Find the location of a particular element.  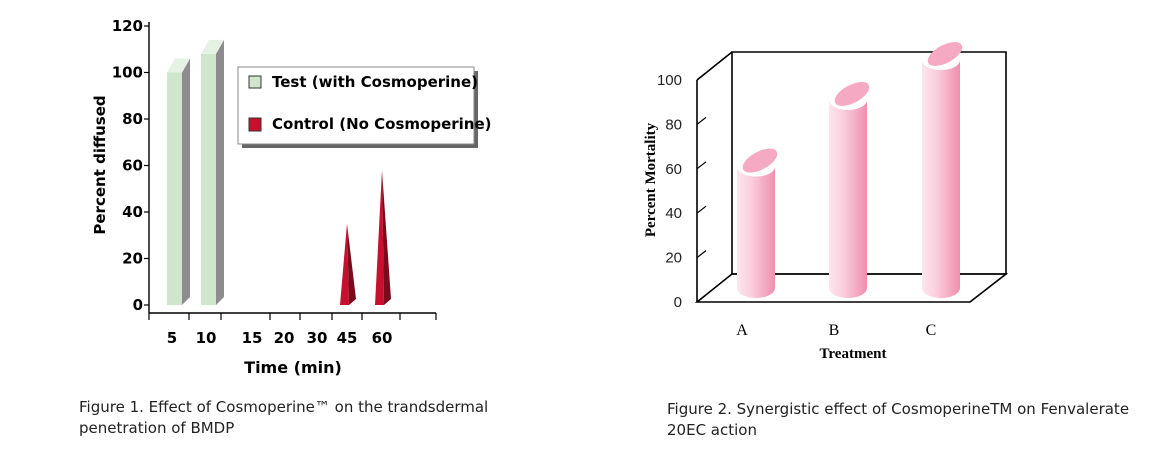

chart-1-x-axis-label: Time (min) is located at coordinates (293, 367).